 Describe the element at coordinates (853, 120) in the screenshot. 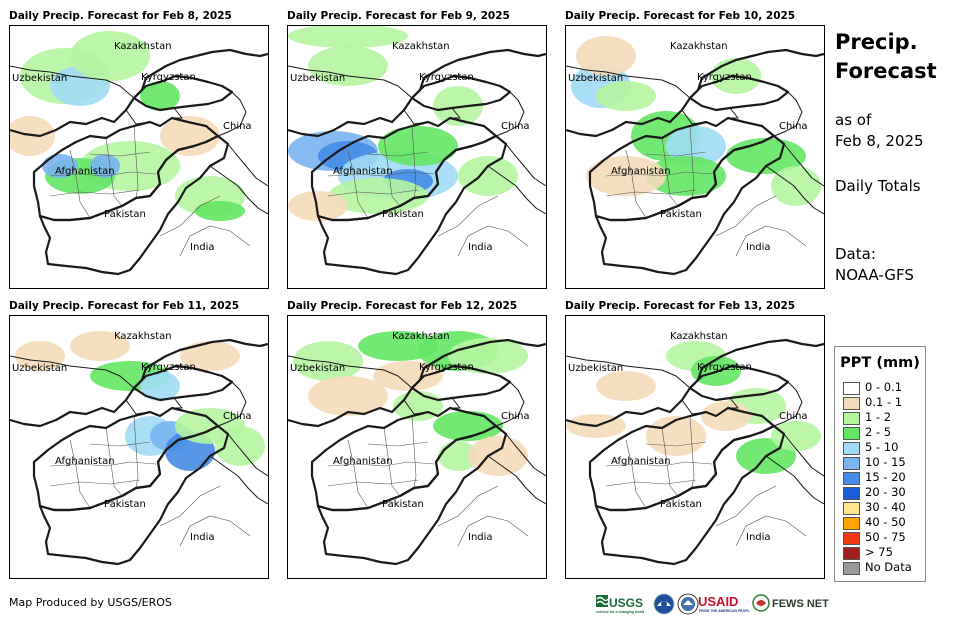

I see `as-of-line1: as of` at that location.